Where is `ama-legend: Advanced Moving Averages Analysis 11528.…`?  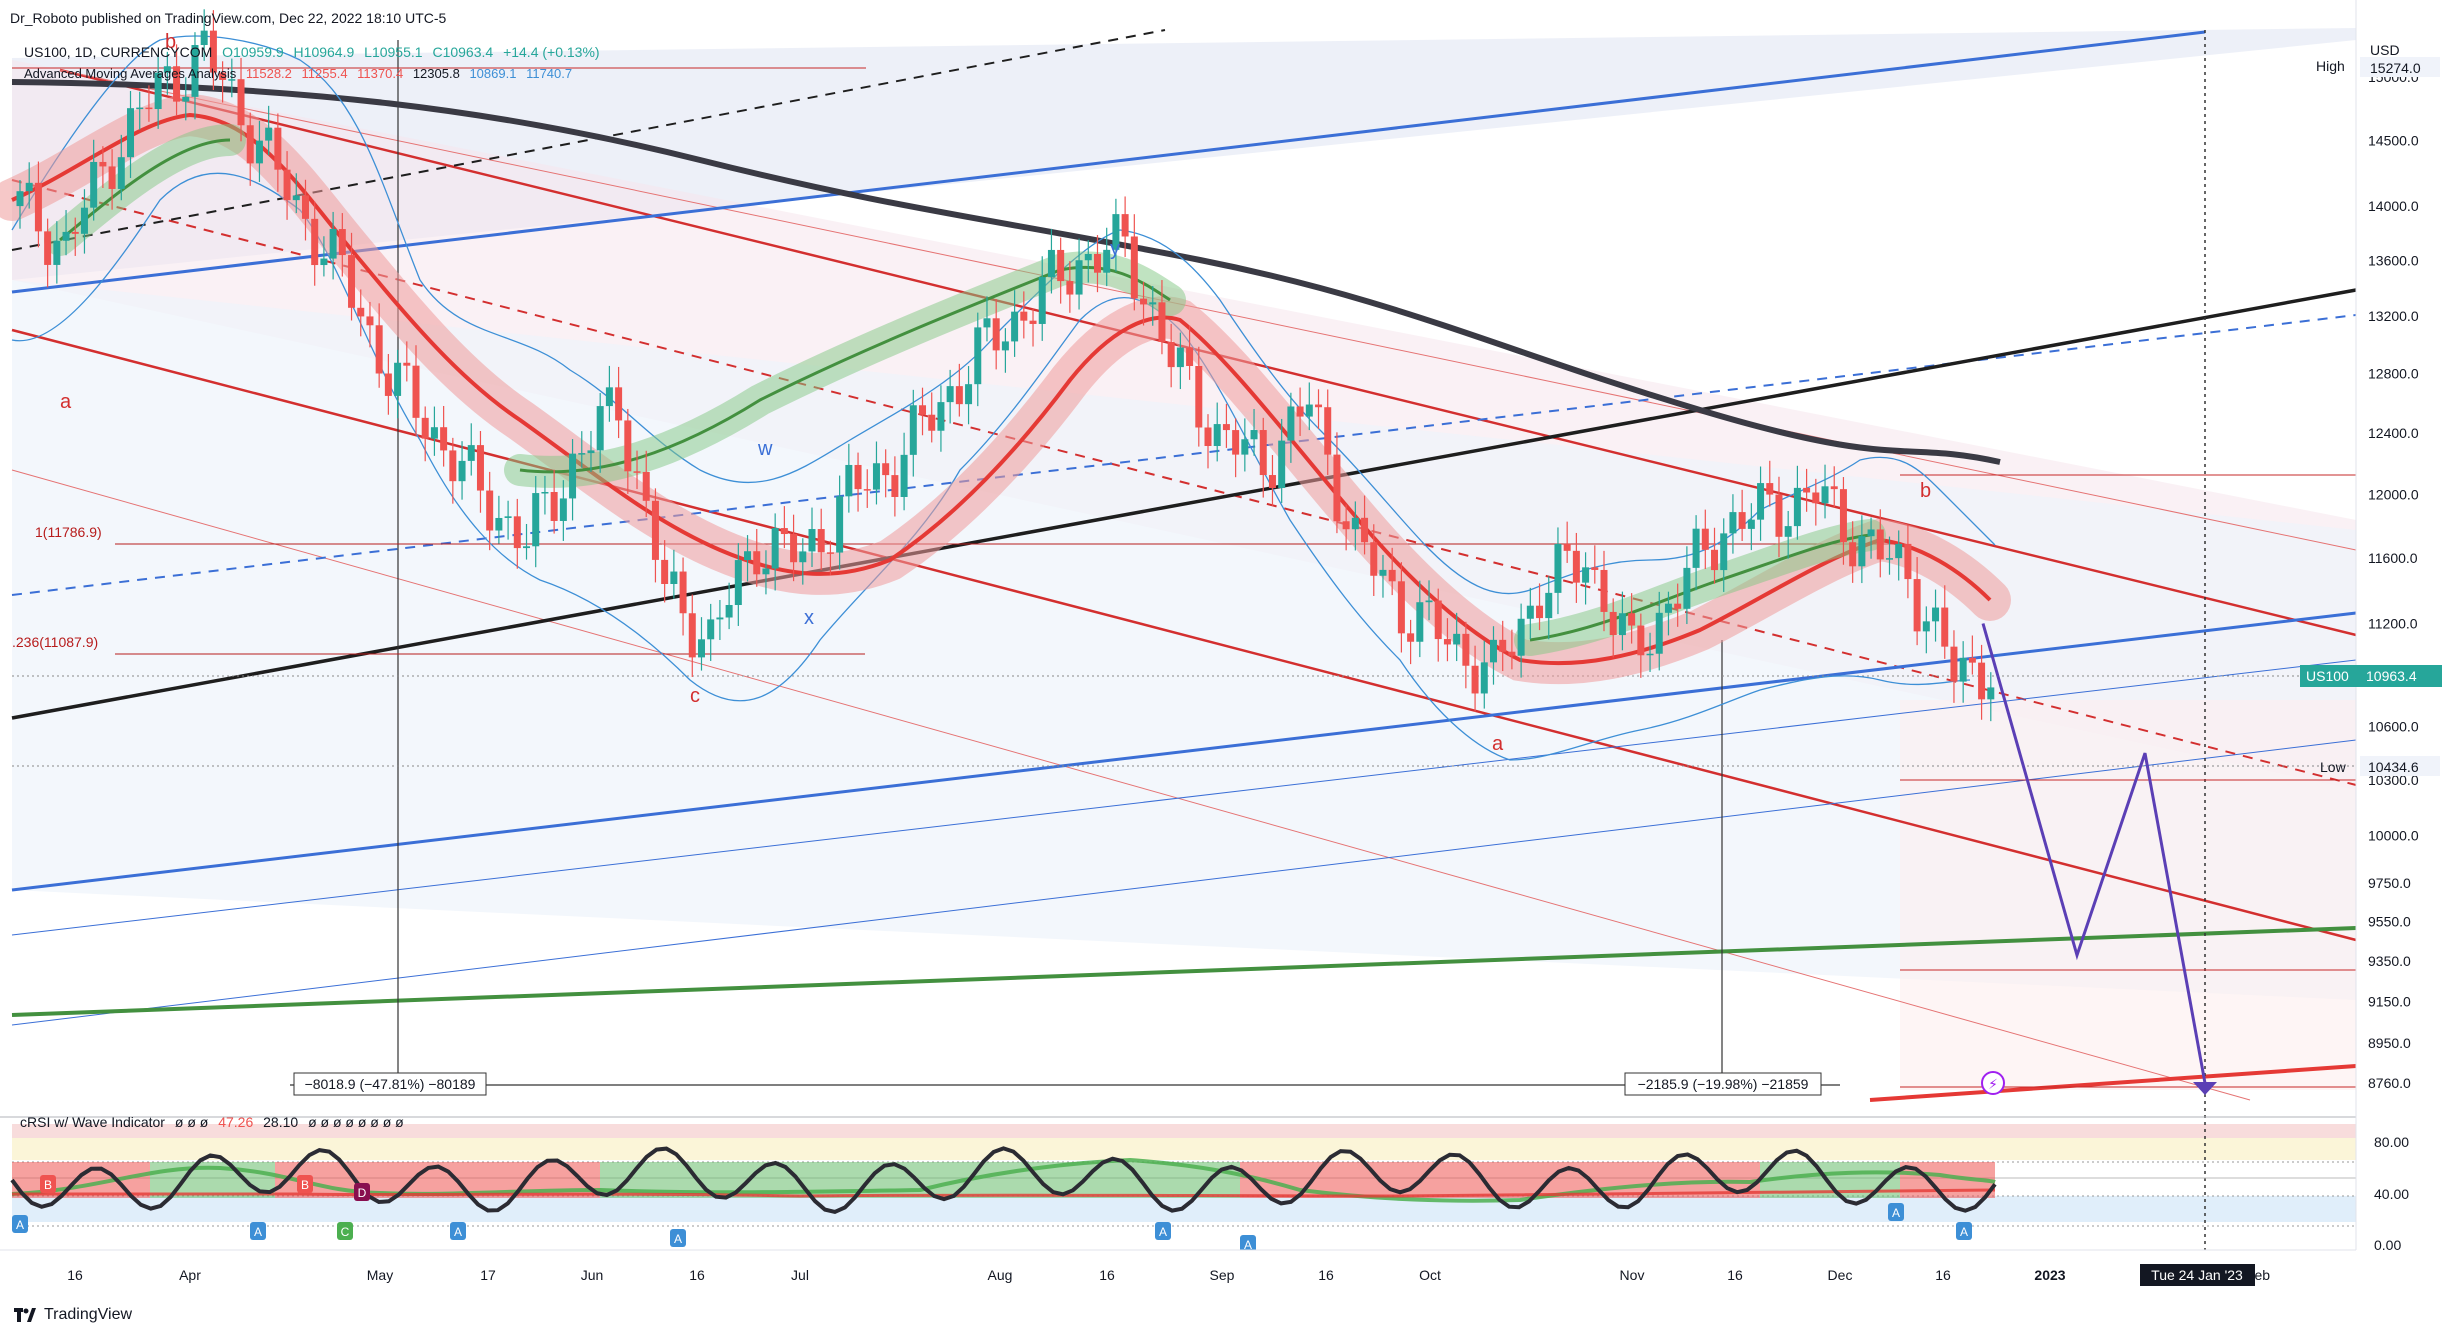 ama-legend: Advanced Moving Averages Analysis 11528.… is located at coordinates (301, 73).